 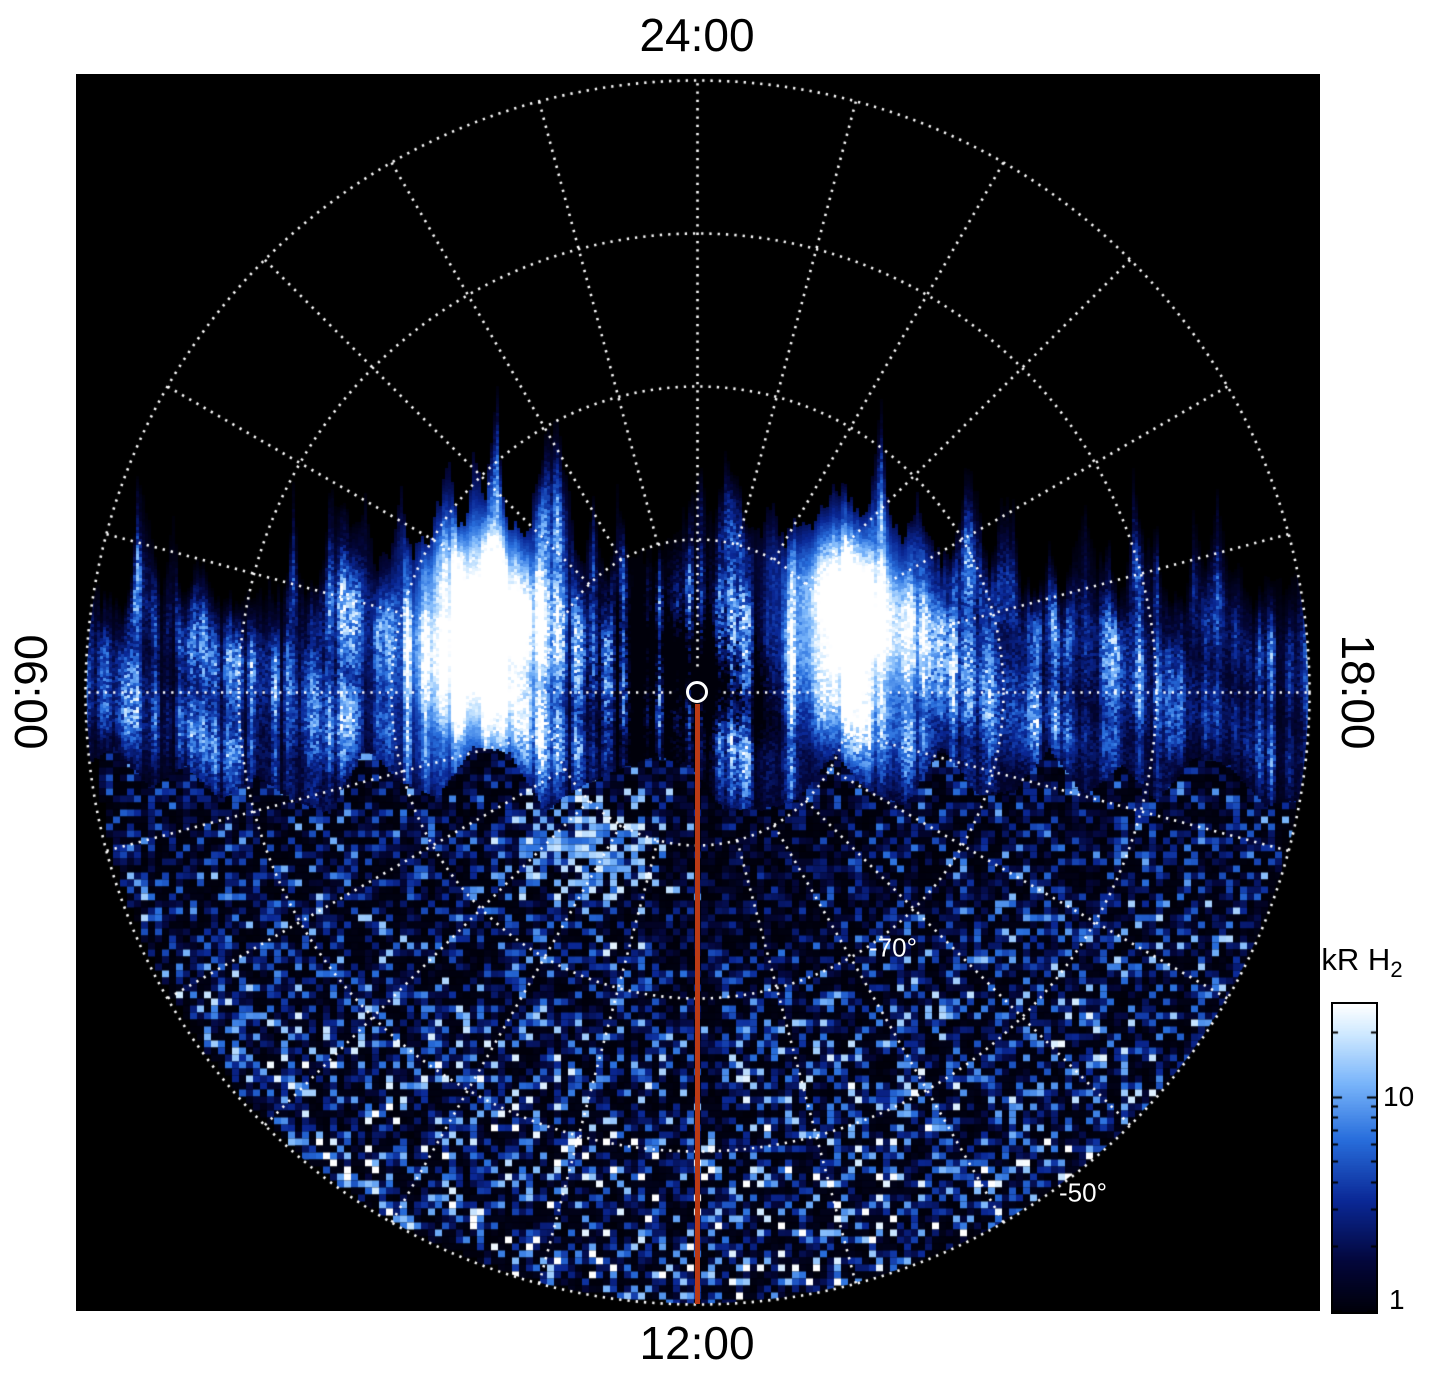 I want to click on local-time-label-2400: 24:00, so click(x=697, y=35).